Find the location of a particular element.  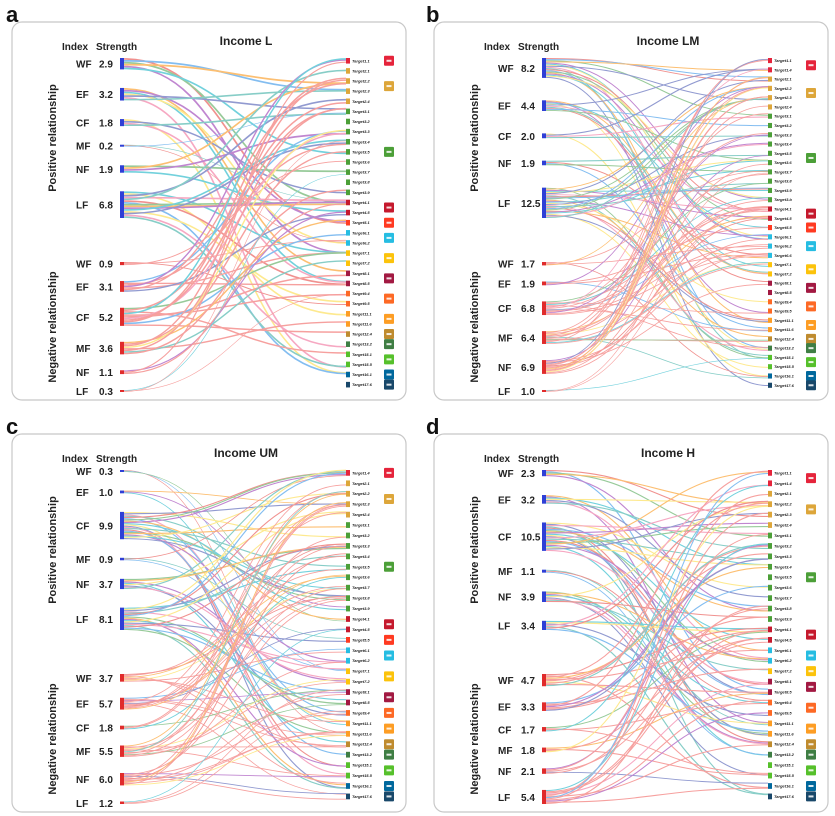

target-label: Target3.4 is located at coordinates (361, 141).